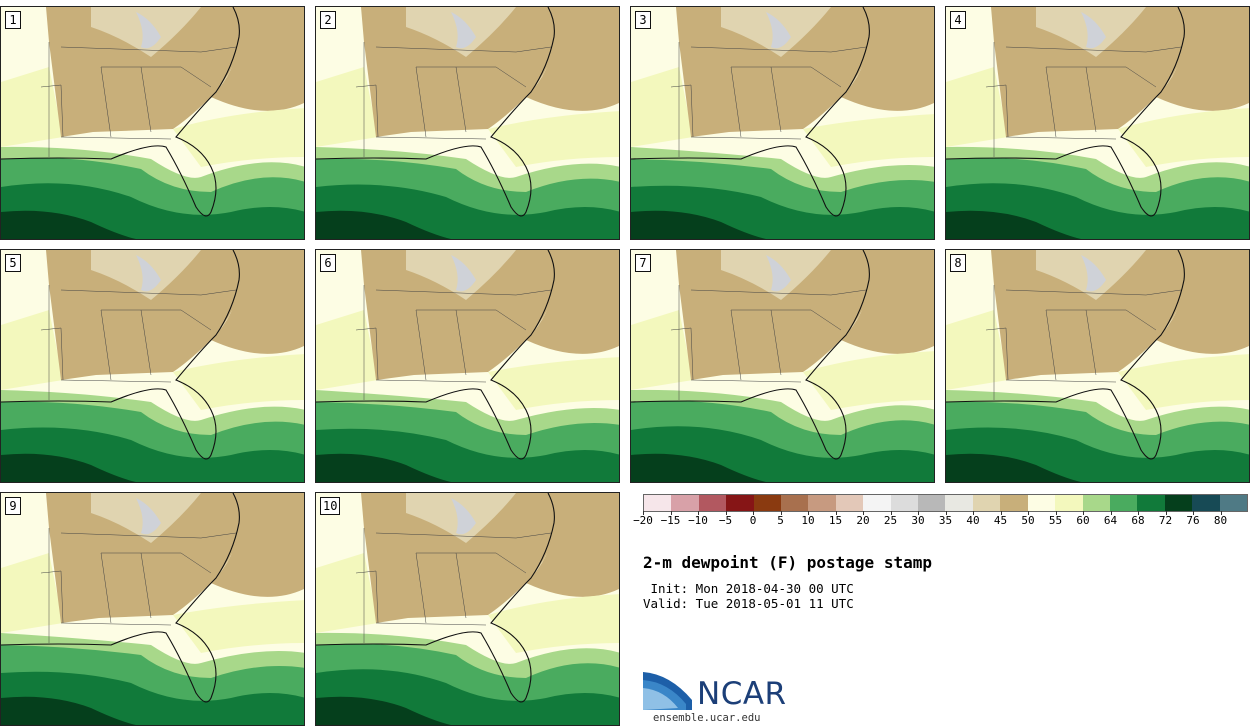 This screenshot has width=1260, height=728. I want to click on colorbar-tick-label: 76, so click(1193, 520).